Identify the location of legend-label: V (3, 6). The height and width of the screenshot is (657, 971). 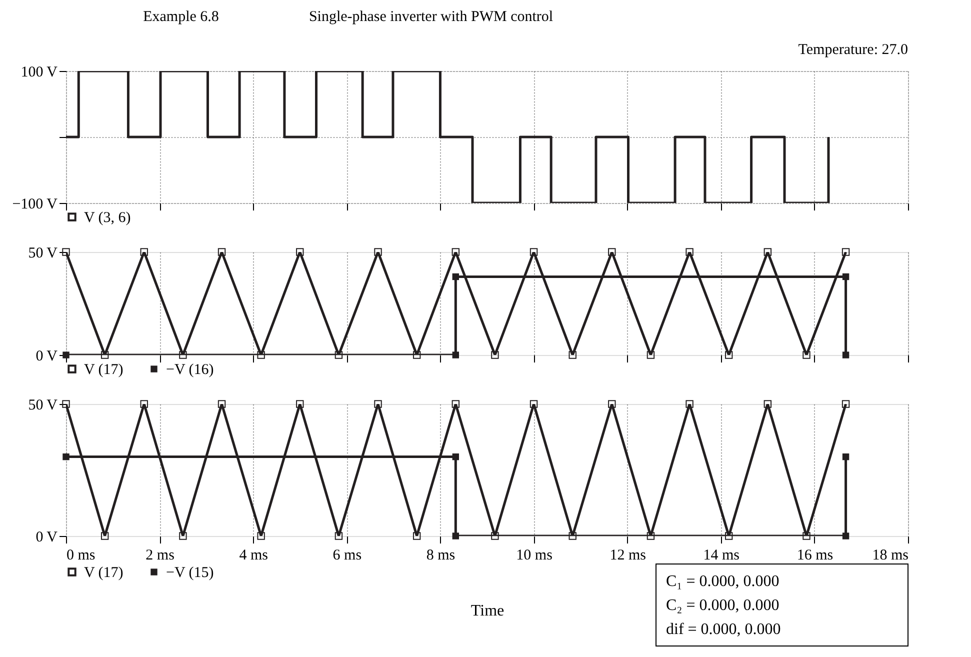
(107, 218).